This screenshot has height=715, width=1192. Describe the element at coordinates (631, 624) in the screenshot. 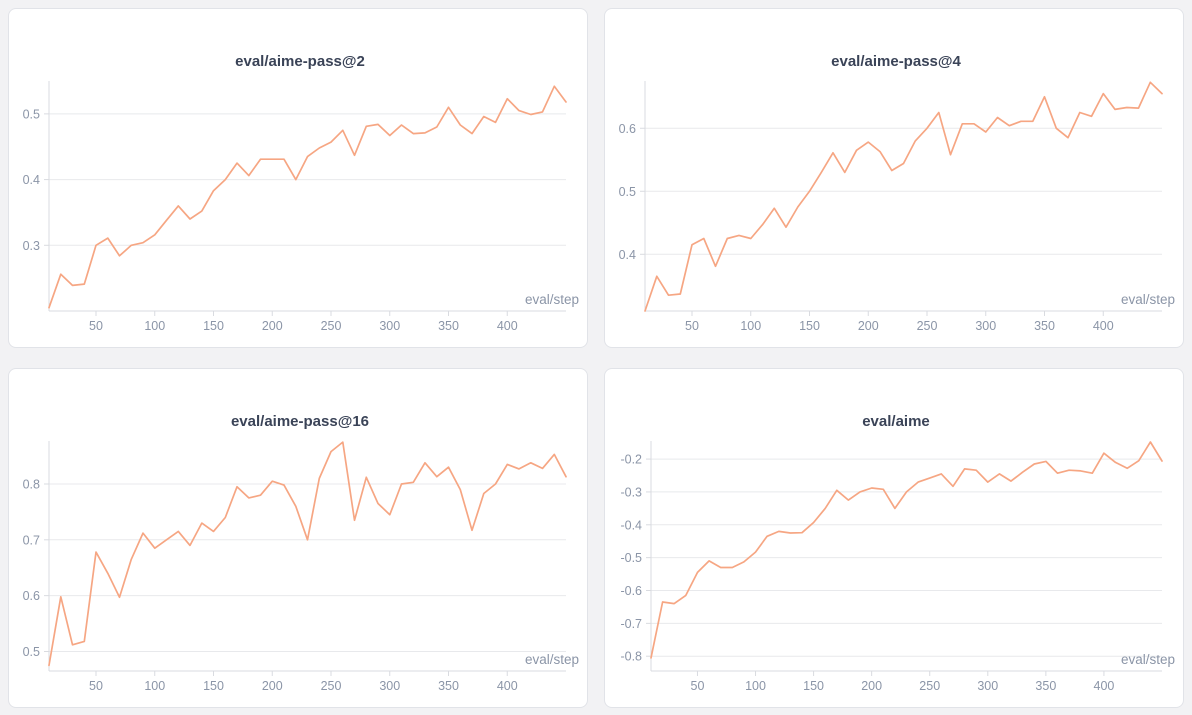

I see `y-tick-label: -0.7` at that location.